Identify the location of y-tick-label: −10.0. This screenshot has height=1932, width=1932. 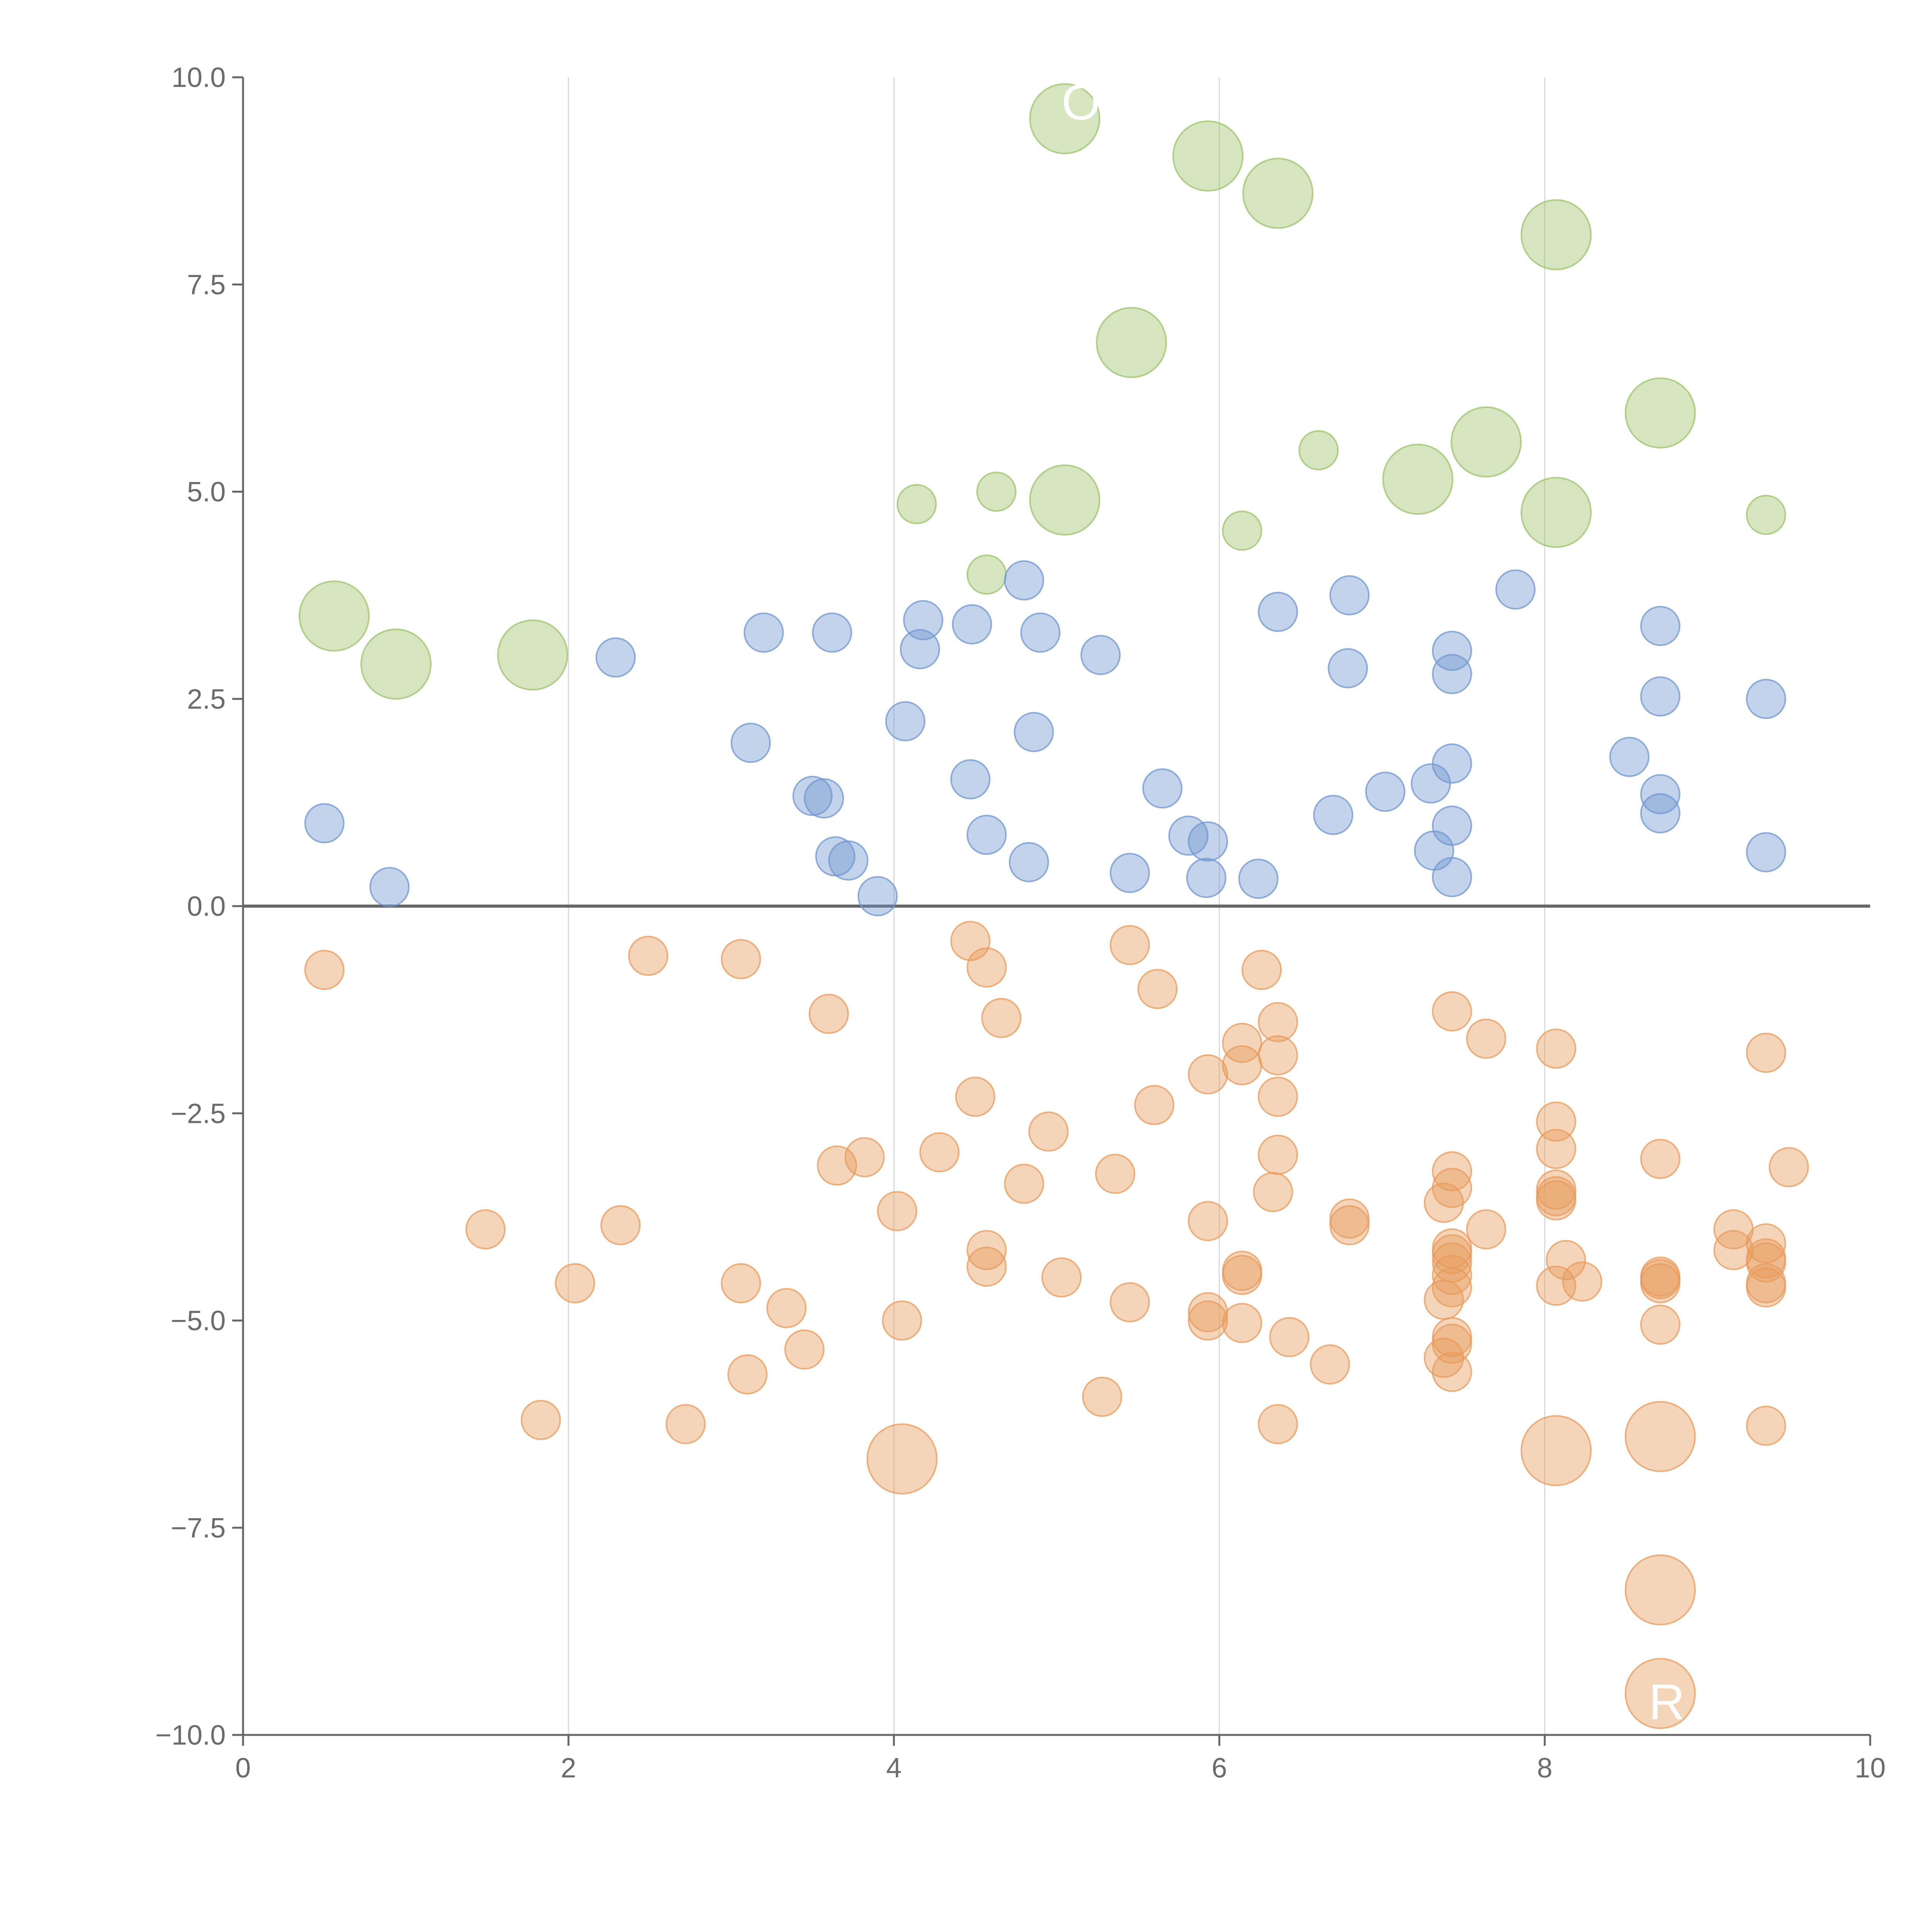
(191, 1736).